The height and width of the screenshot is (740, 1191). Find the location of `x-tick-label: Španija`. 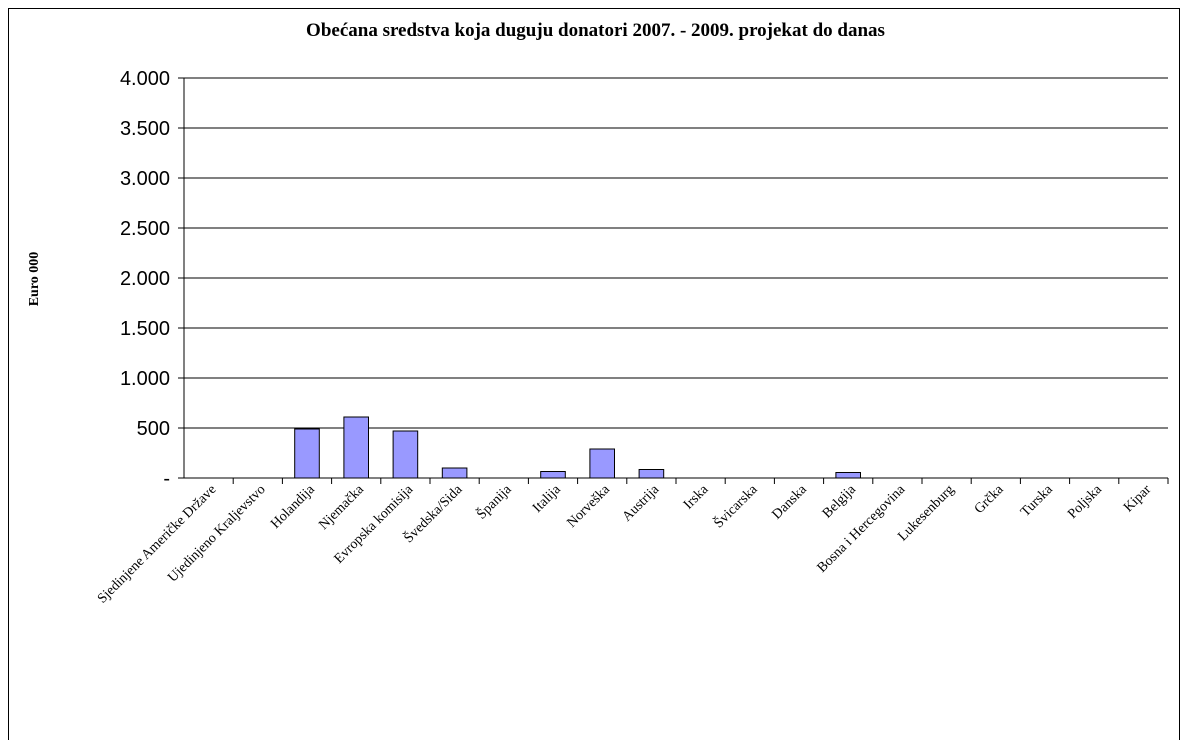

x-tick-label: Španija is located at coordinates (494, 501).